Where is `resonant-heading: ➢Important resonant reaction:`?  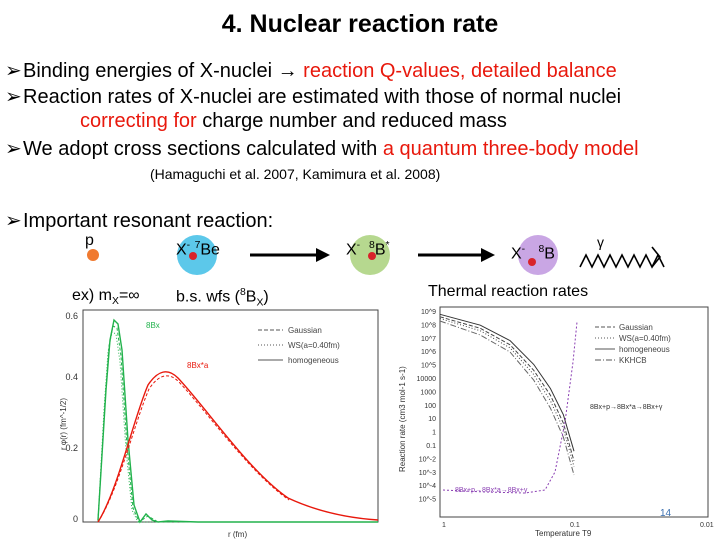 resonant-heading: ➢Important resonant reaction: is located at coordinates (139, 220).